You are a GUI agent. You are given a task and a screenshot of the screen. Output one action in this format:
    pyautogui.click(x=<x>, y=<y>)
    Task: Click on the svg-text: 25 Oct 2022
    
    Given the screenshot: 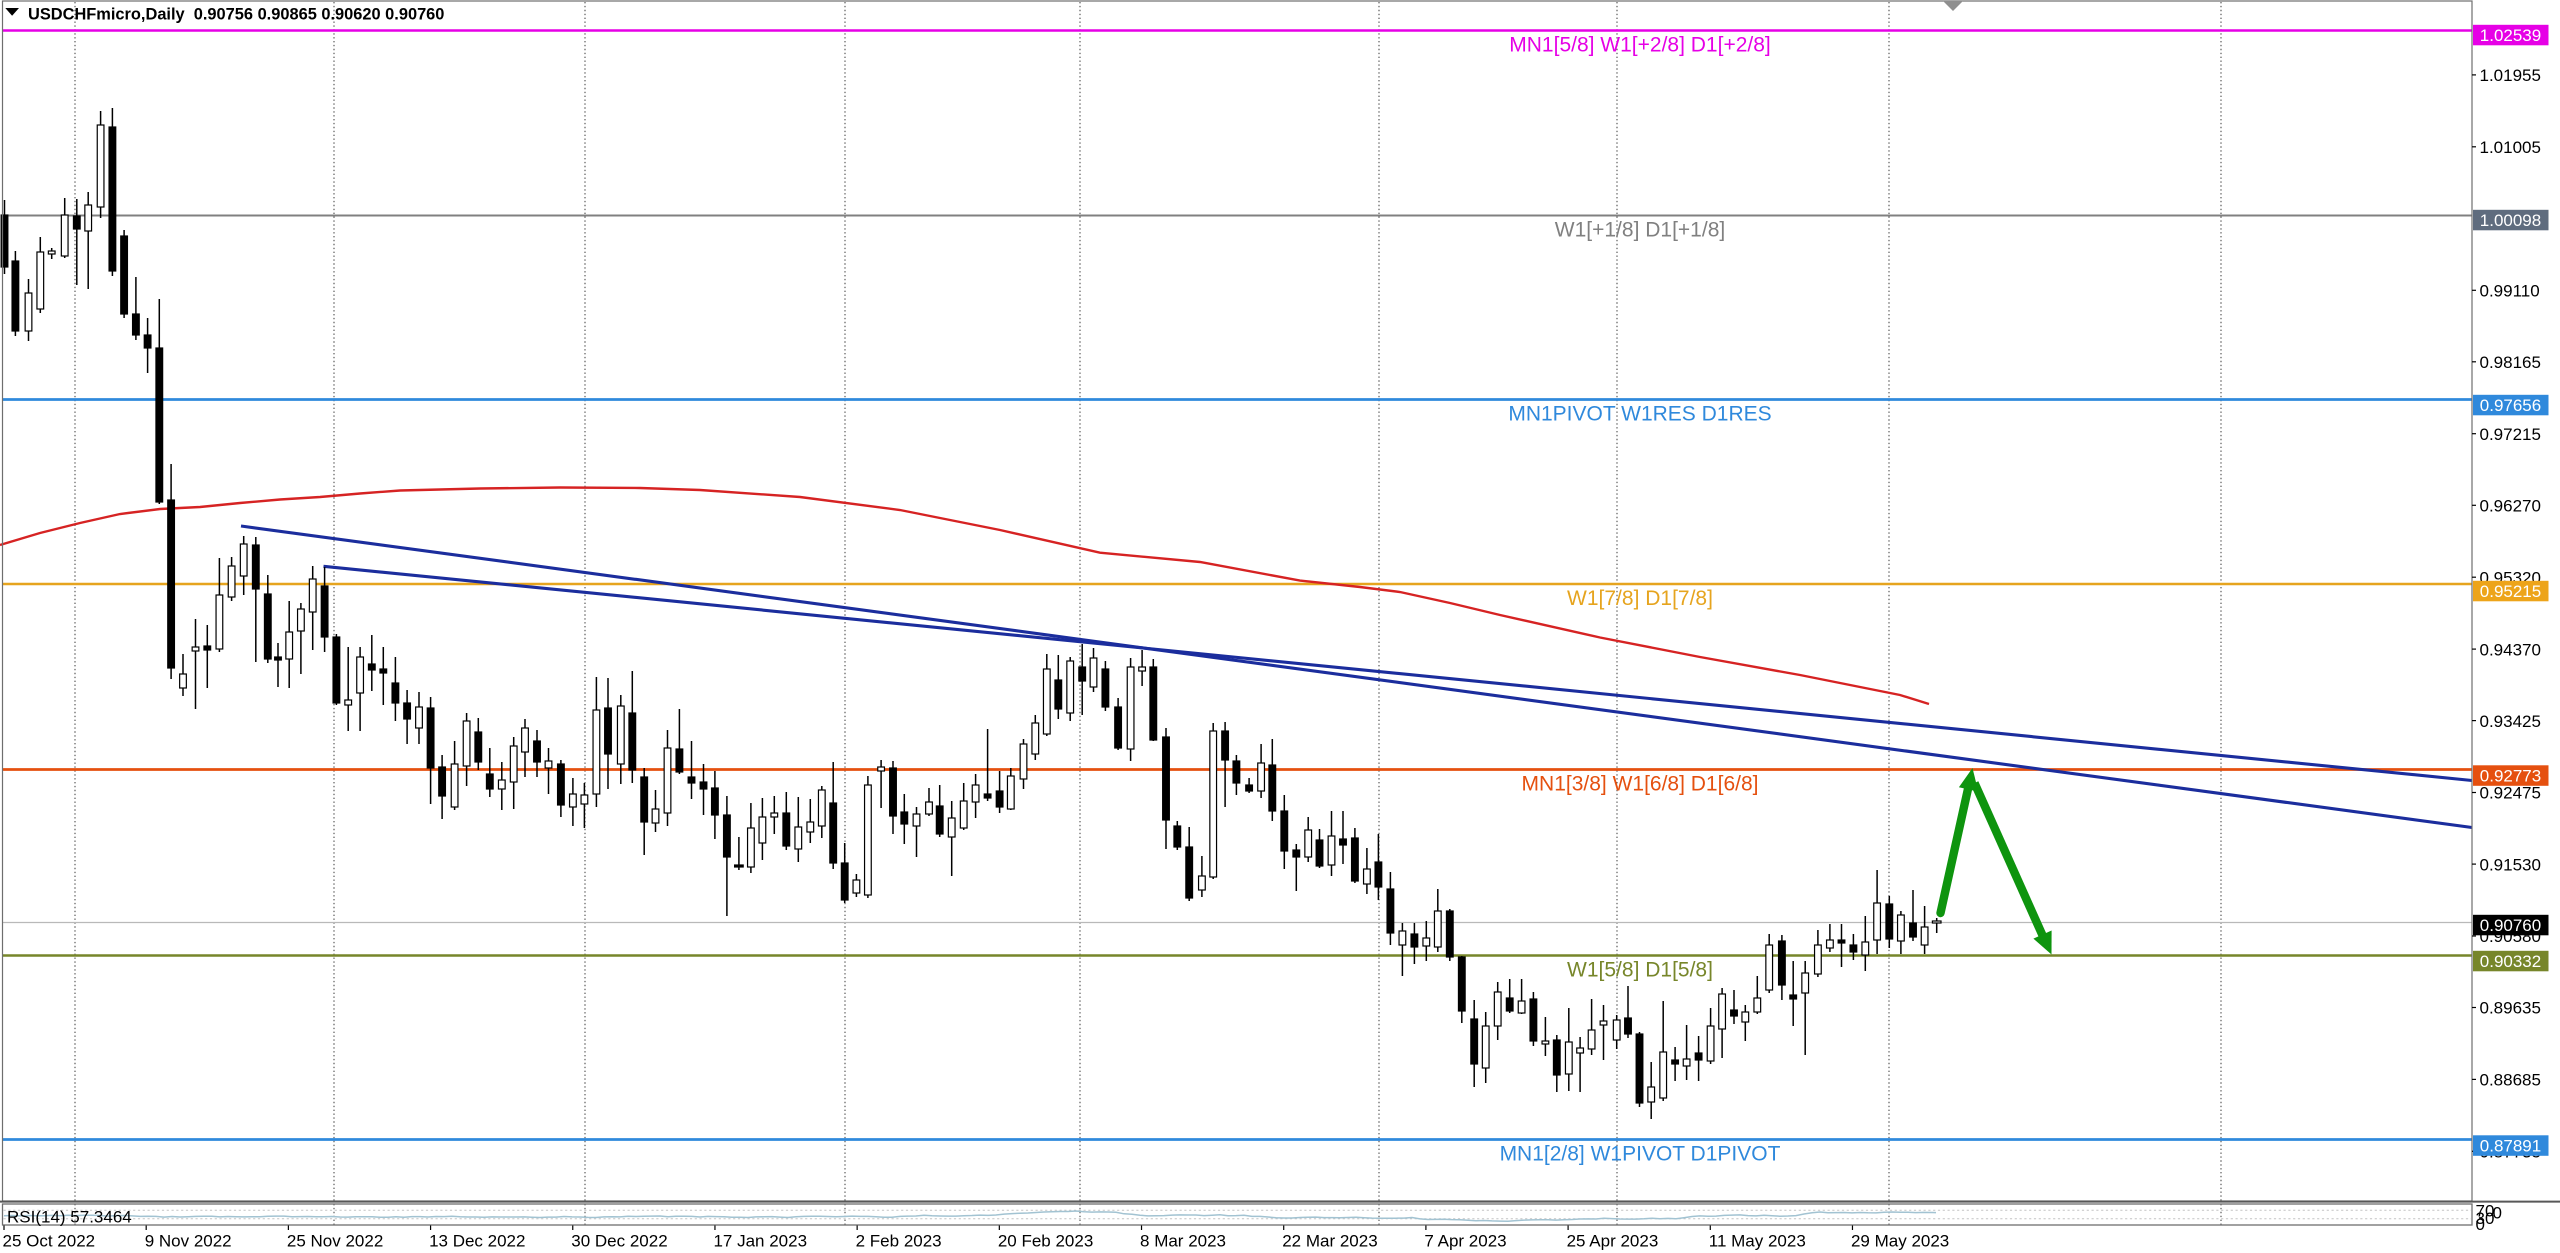 What is the action you would take?
    pyautogui.click(x=49, y=1241)
    